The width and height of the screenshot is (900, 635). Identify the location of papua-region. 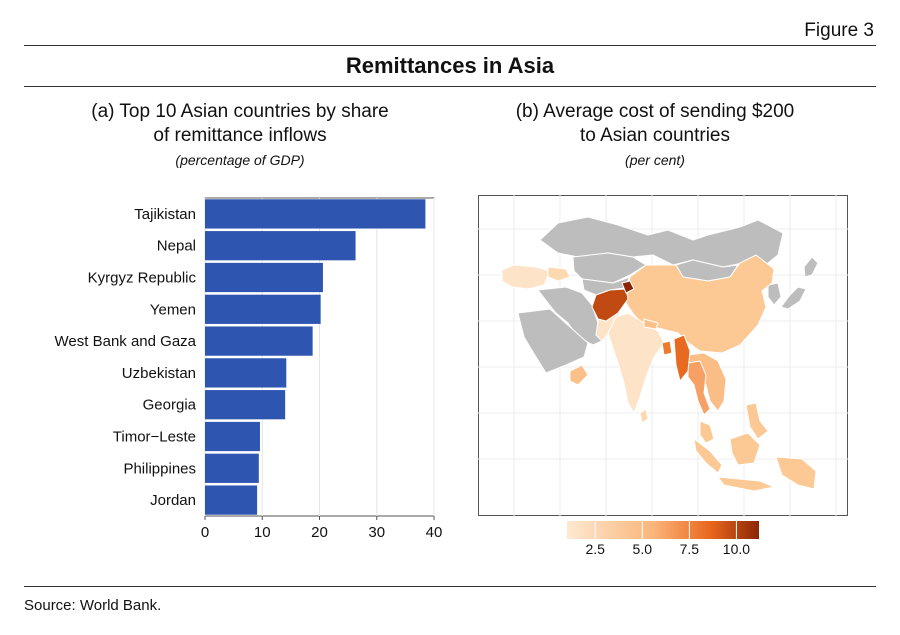
(796, 473).